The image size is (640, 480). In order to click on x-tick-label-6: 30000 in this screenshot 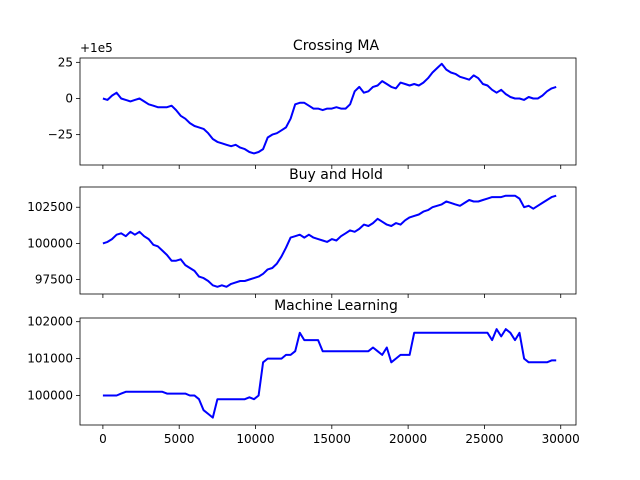, I will do `click(561, 439)`.